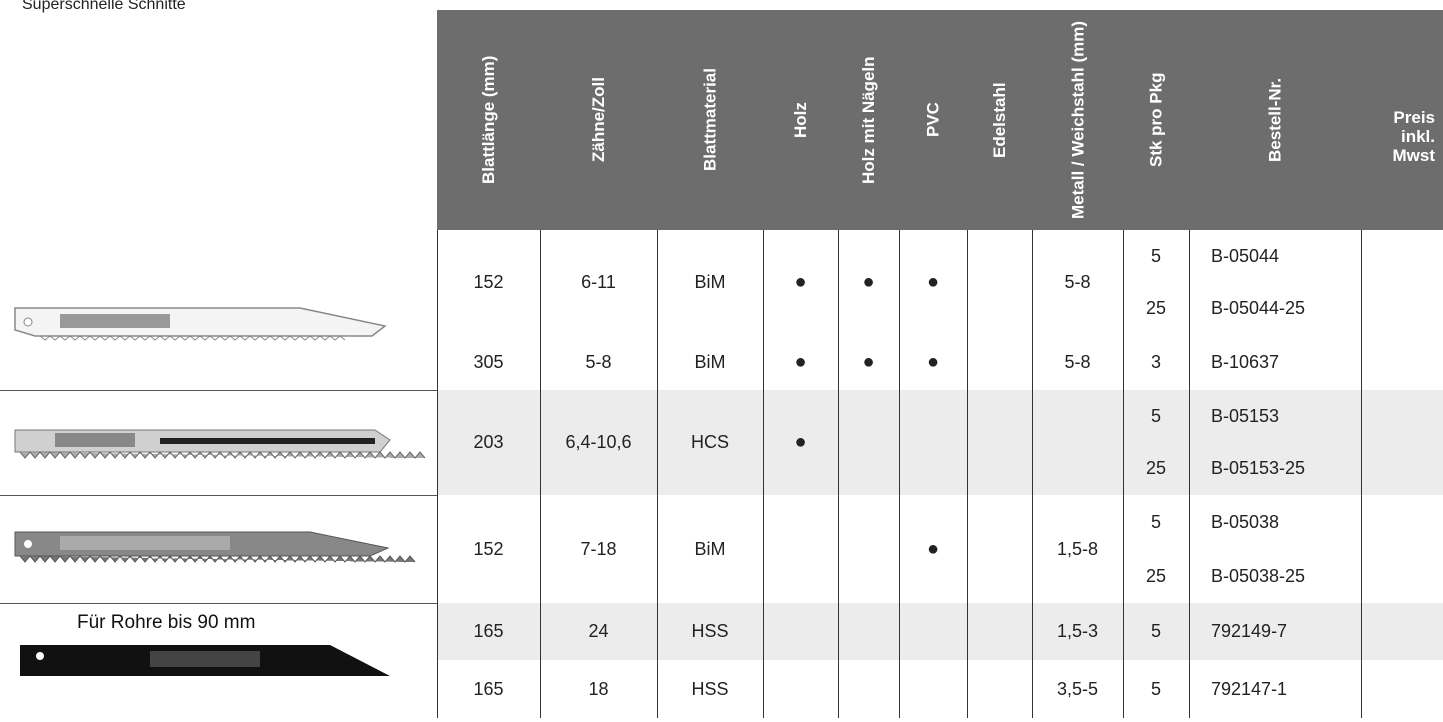  What do you see at coordinates (1414, 136) in the screenshot?
I see `column-header: Preis inkl. Mwst` at bounding box center [1414, 136].